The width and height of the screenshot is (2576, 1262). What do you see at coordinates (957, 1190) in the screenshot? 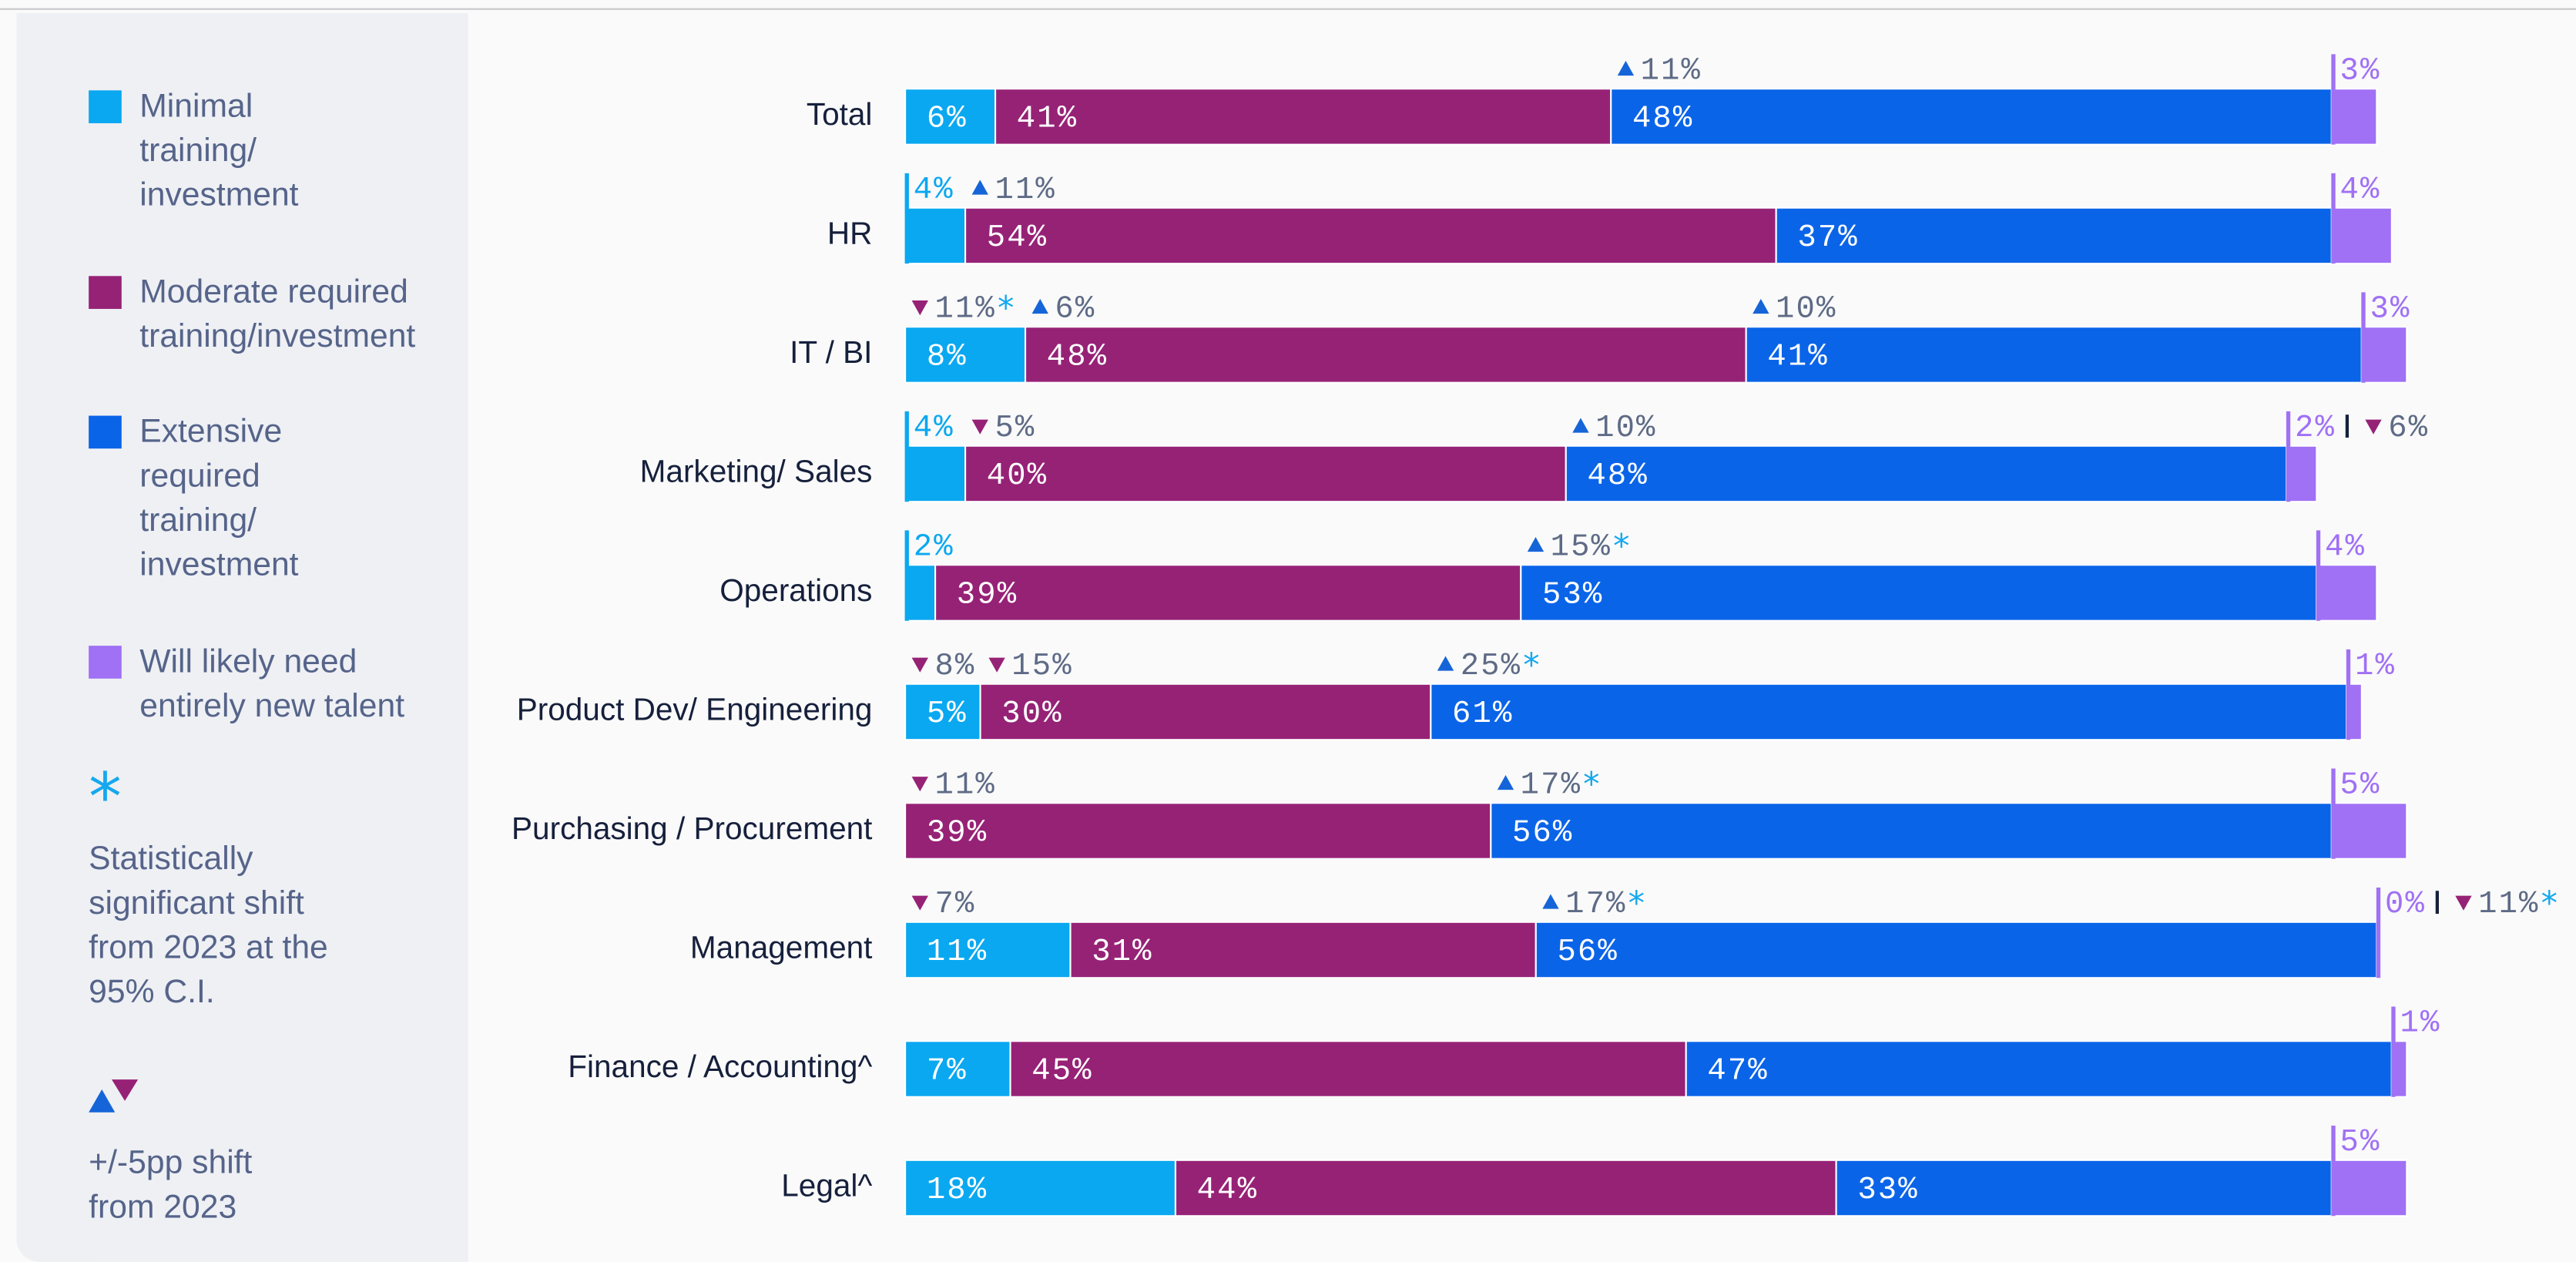
I see `value-label: 18%` at bounding box center [957, 1190].